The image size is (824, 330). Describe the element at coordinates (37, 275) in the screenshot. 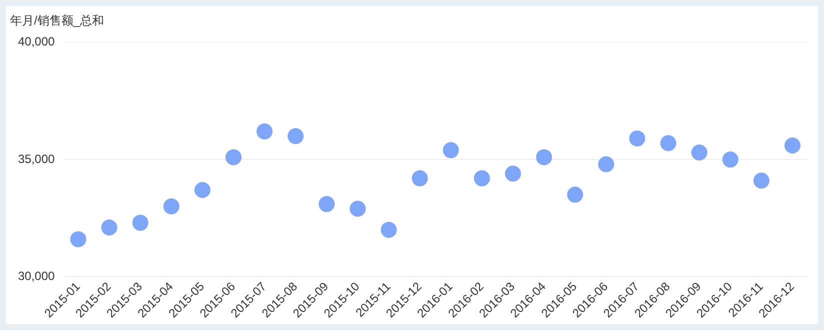

I see `y-tick-label: 30,000` at that location.